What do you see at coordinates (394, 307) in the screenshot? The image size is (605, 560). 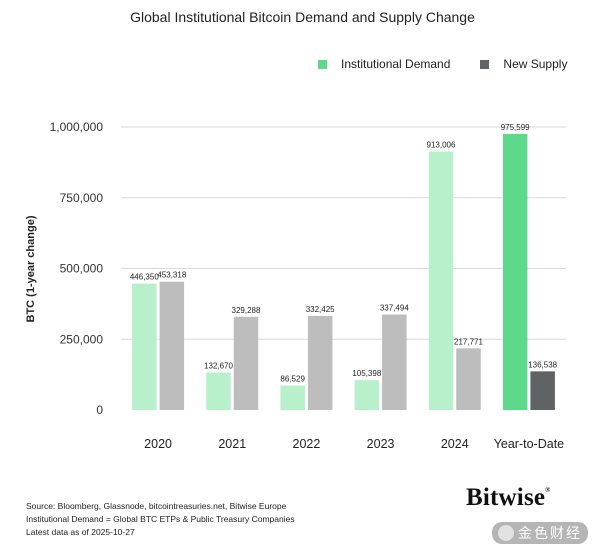 I see `data-label-supply: 337,494` at bounding box center [394, 307].